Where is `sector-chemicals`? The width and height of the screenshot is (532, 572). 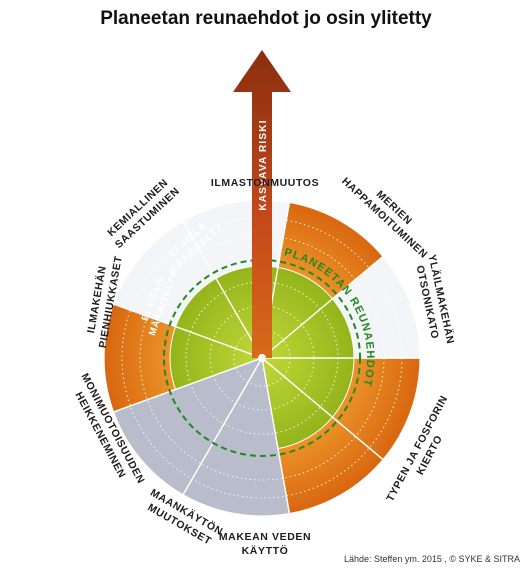 sector-chemicals is located at coordinates (188, 426).